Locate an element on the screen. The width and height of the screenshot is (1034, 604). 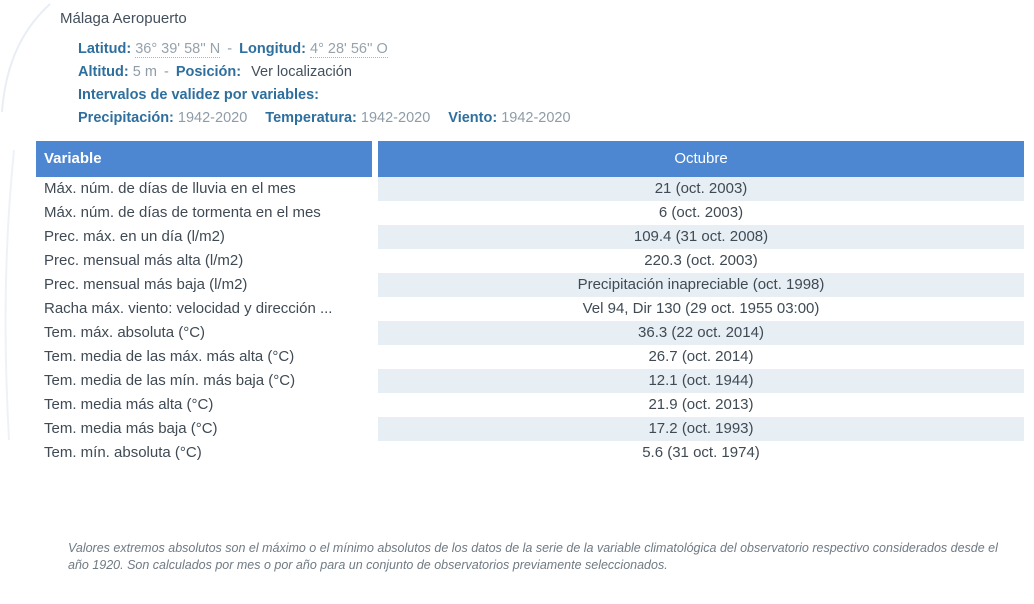
column-header-octubre: Octubre is located at coordinates (701, 159).